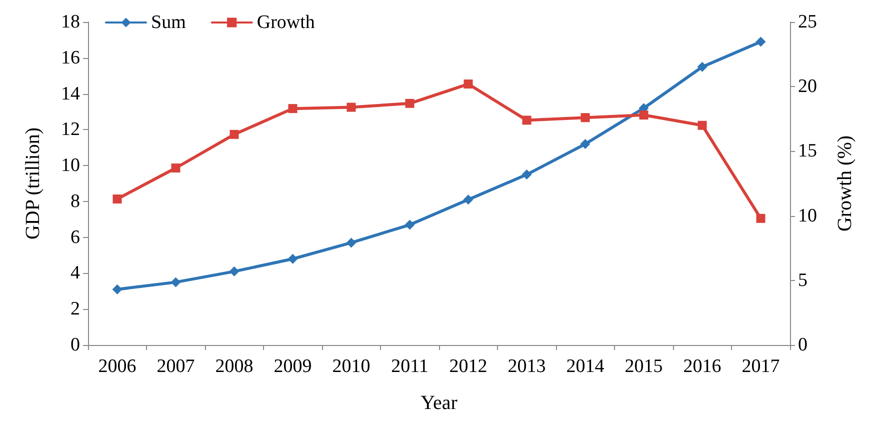 The image size is (872, 421). Describe the element at coordinates (75, 273) in the screenshot. I see `y-tick-label: 4` at that location.